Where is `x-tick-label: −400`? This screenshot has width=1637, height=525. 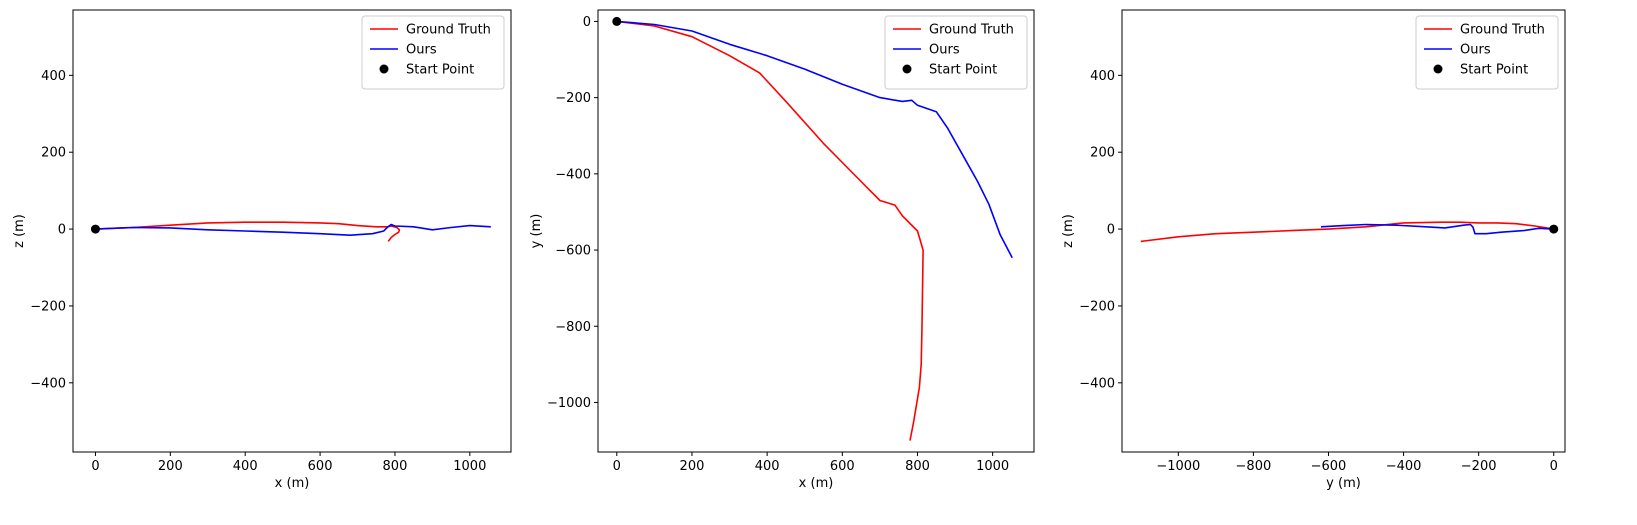 x-tick-label: −400 is located at coordinates (1404, 466).